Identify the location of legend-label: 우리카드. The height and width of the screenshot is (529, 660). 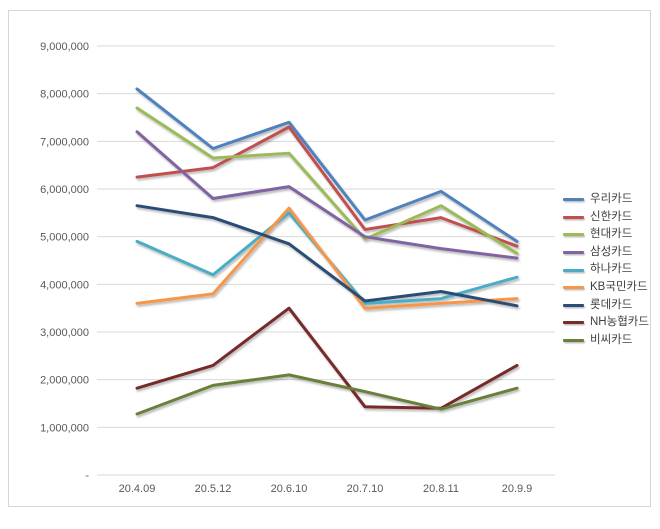
(611, 199).